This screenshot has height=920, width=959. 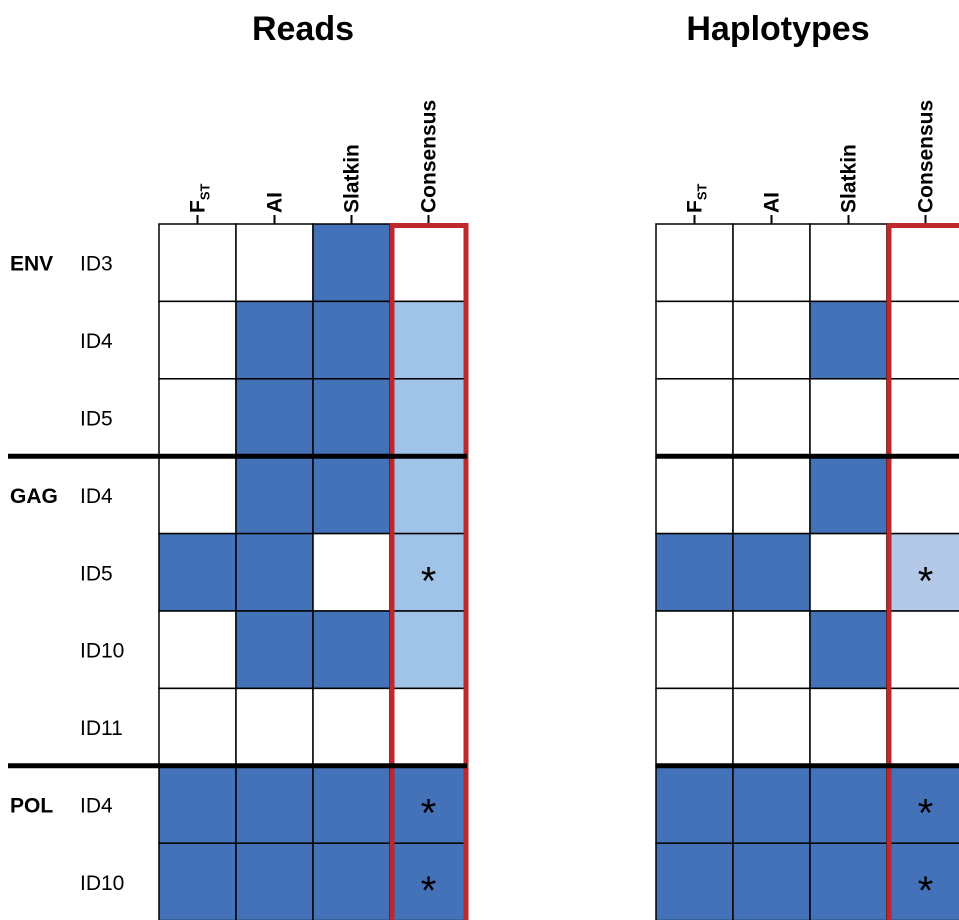 I want to click on gene-label-gag: GAG, so click(x=34, y=496).